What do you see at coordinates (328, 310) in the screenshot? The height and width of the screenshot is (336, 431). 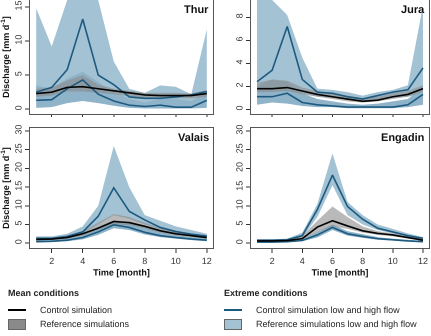 I see `legend-label: Control simulation low and high flow` at bounding box center [328, 310].